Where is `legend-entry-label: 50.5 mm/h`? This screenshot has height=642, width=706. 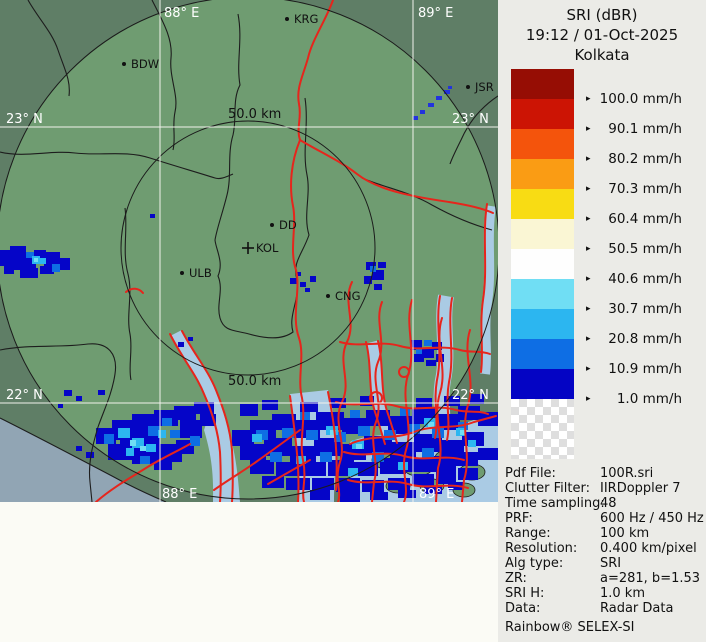
legend-entry-label: 50.5 mm/h is located at coordinates (645, 249).